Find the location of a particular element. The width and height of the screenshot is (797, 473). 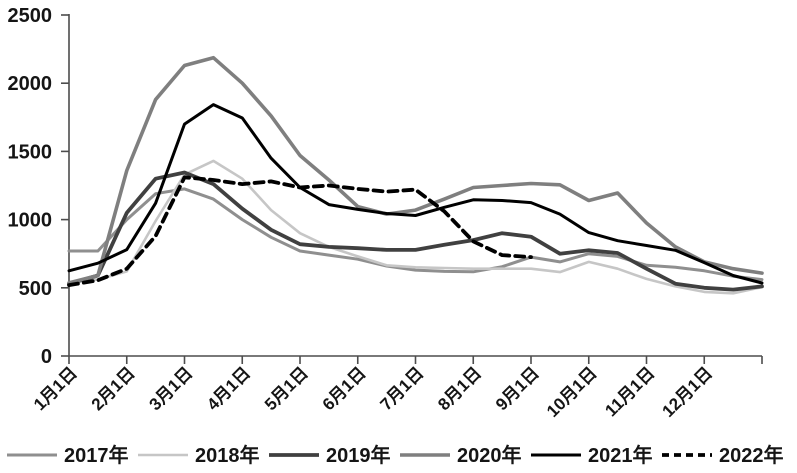

legend-item-2017年: 2017年 is located at coordinates (68, 455).